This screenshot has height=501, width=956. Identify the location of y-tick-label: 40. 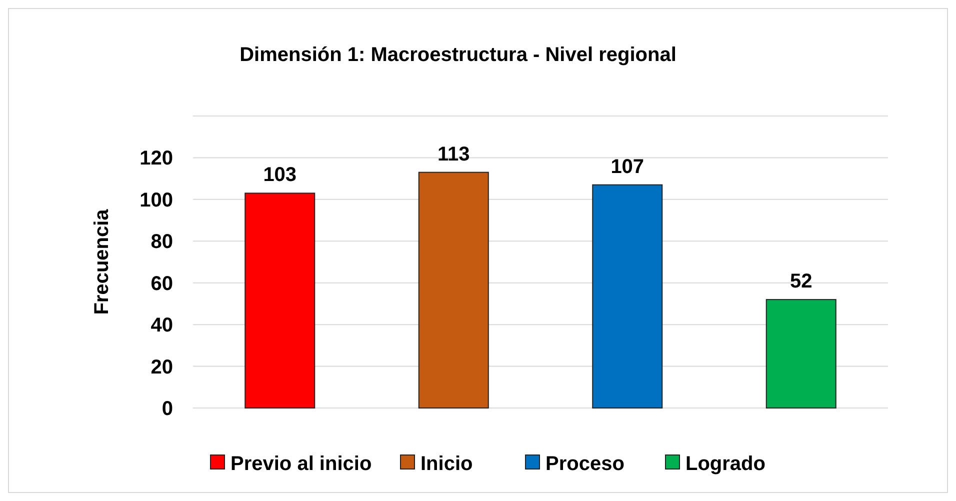
(161, 325).